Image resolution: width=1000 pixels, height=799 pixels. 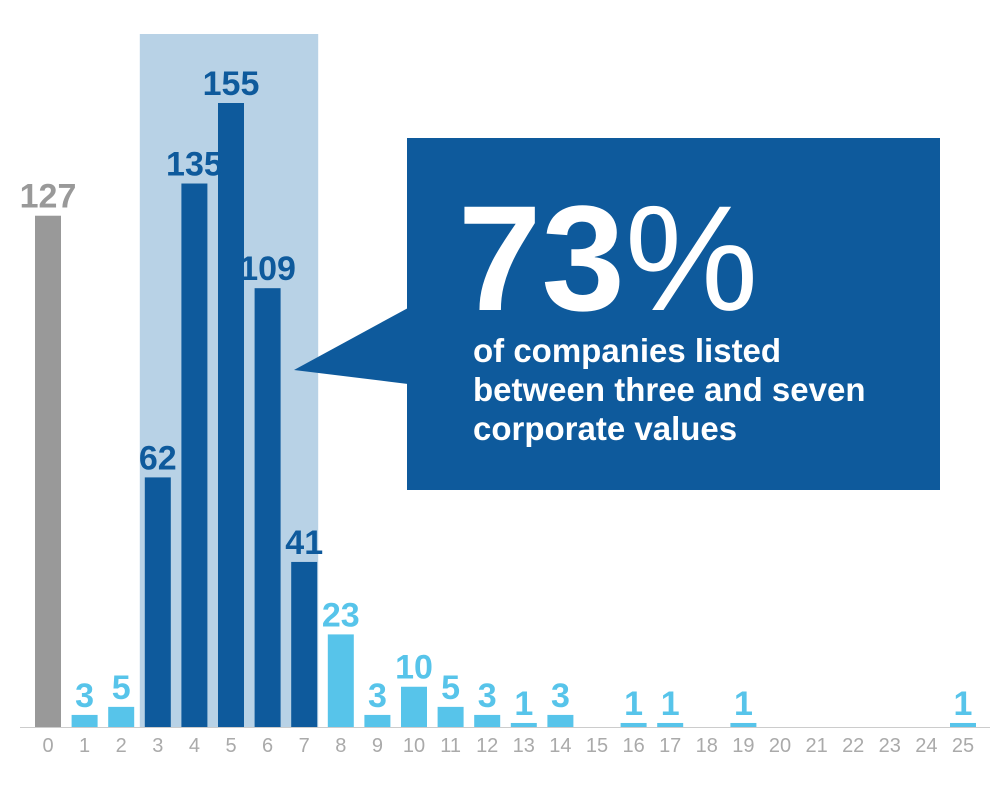 I want to click on x-tick-12: 12, so click(x=487, y=746).